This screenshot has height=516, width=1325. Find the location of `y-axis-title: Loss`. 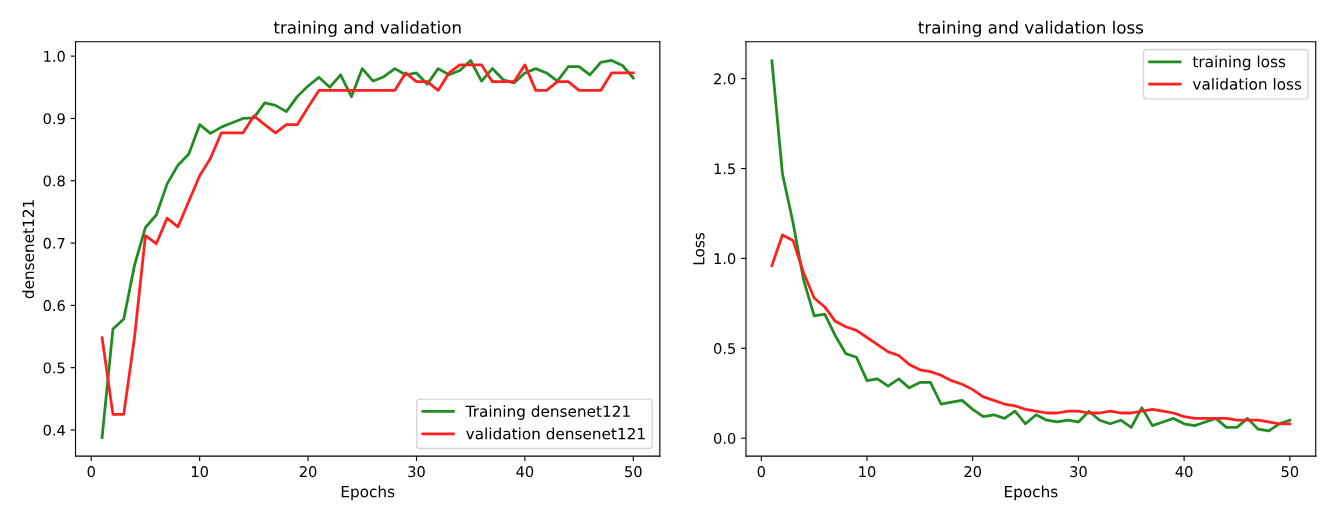

y-axis-title: Loss is located at coordinates (699, 248).